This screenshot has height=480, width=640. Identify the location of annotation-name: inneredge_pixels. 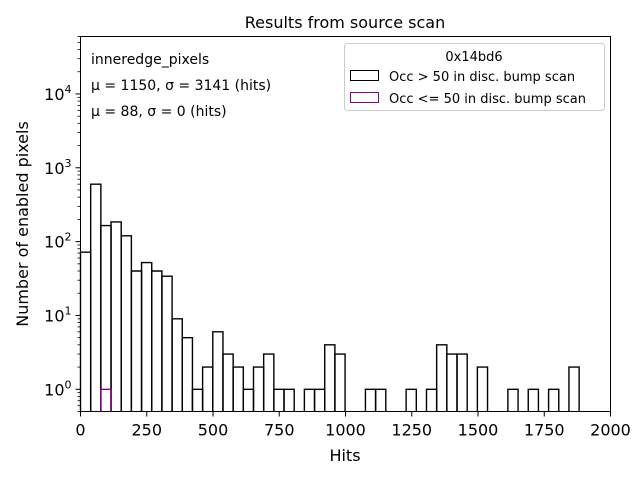
(150, 60).